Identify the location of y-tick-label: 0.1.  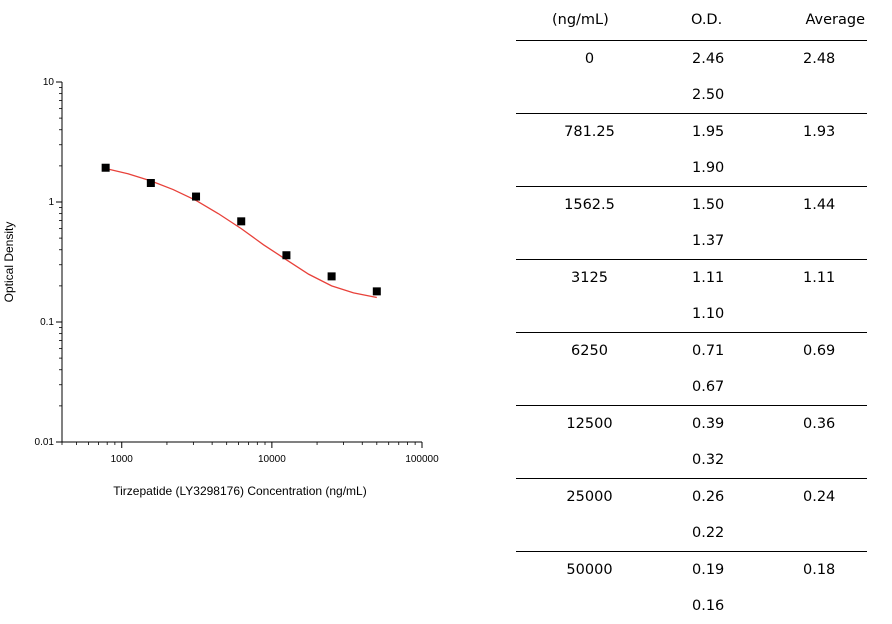
(47, 322).